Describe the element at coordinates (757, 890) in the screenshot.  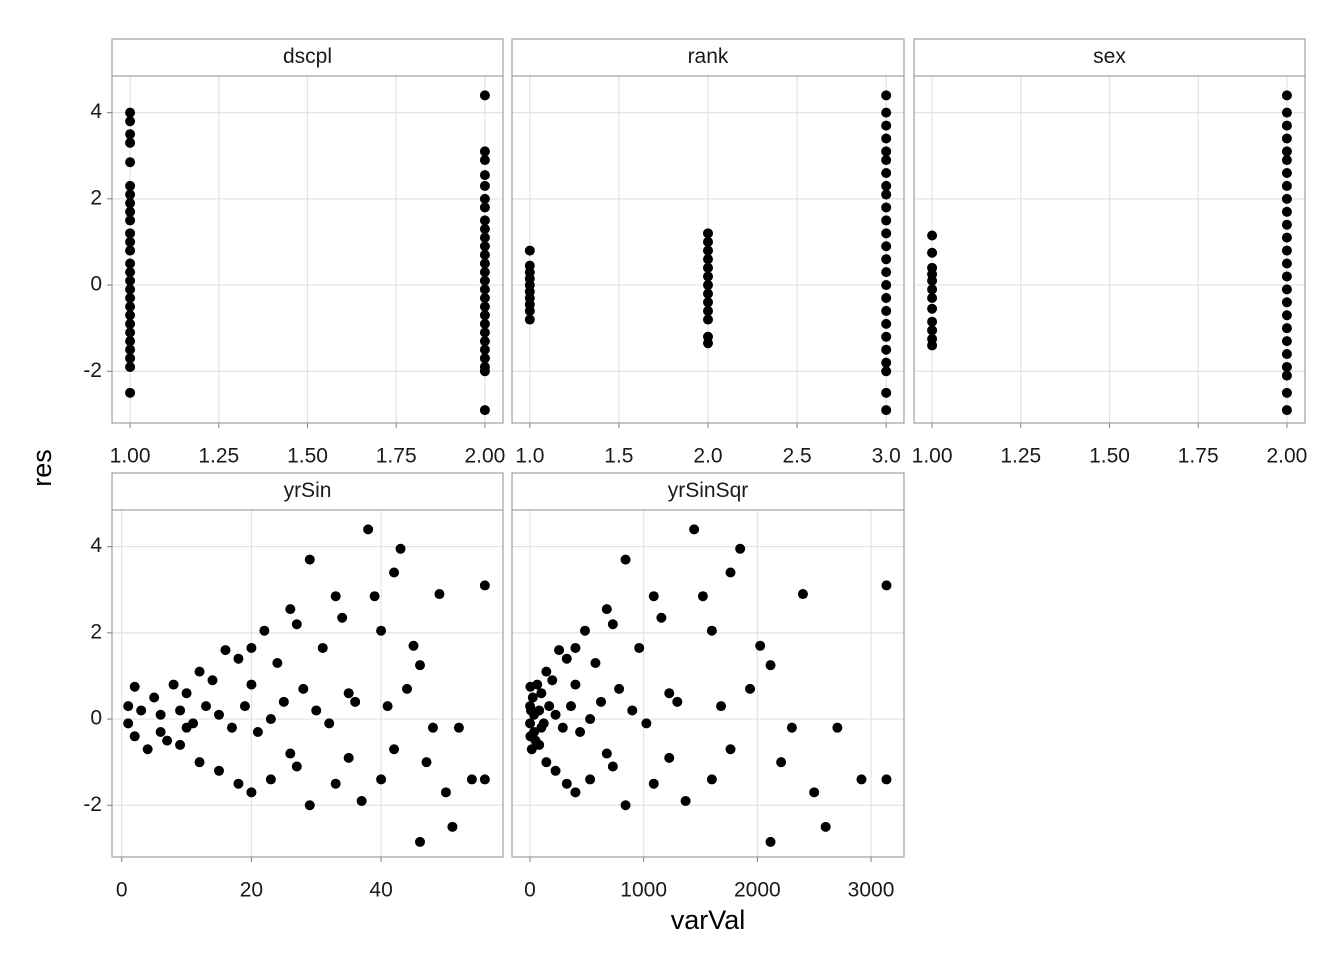
I see `x-tick-label: 2000` at that location.